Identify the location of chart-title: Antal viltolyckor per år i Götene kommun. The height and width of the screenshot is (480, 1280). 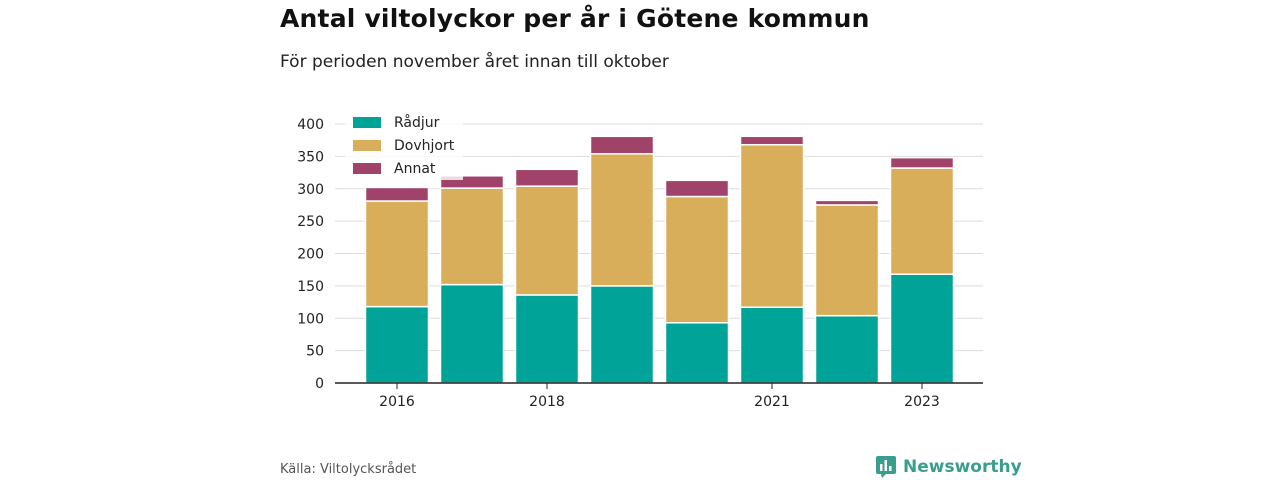
(575, 18).